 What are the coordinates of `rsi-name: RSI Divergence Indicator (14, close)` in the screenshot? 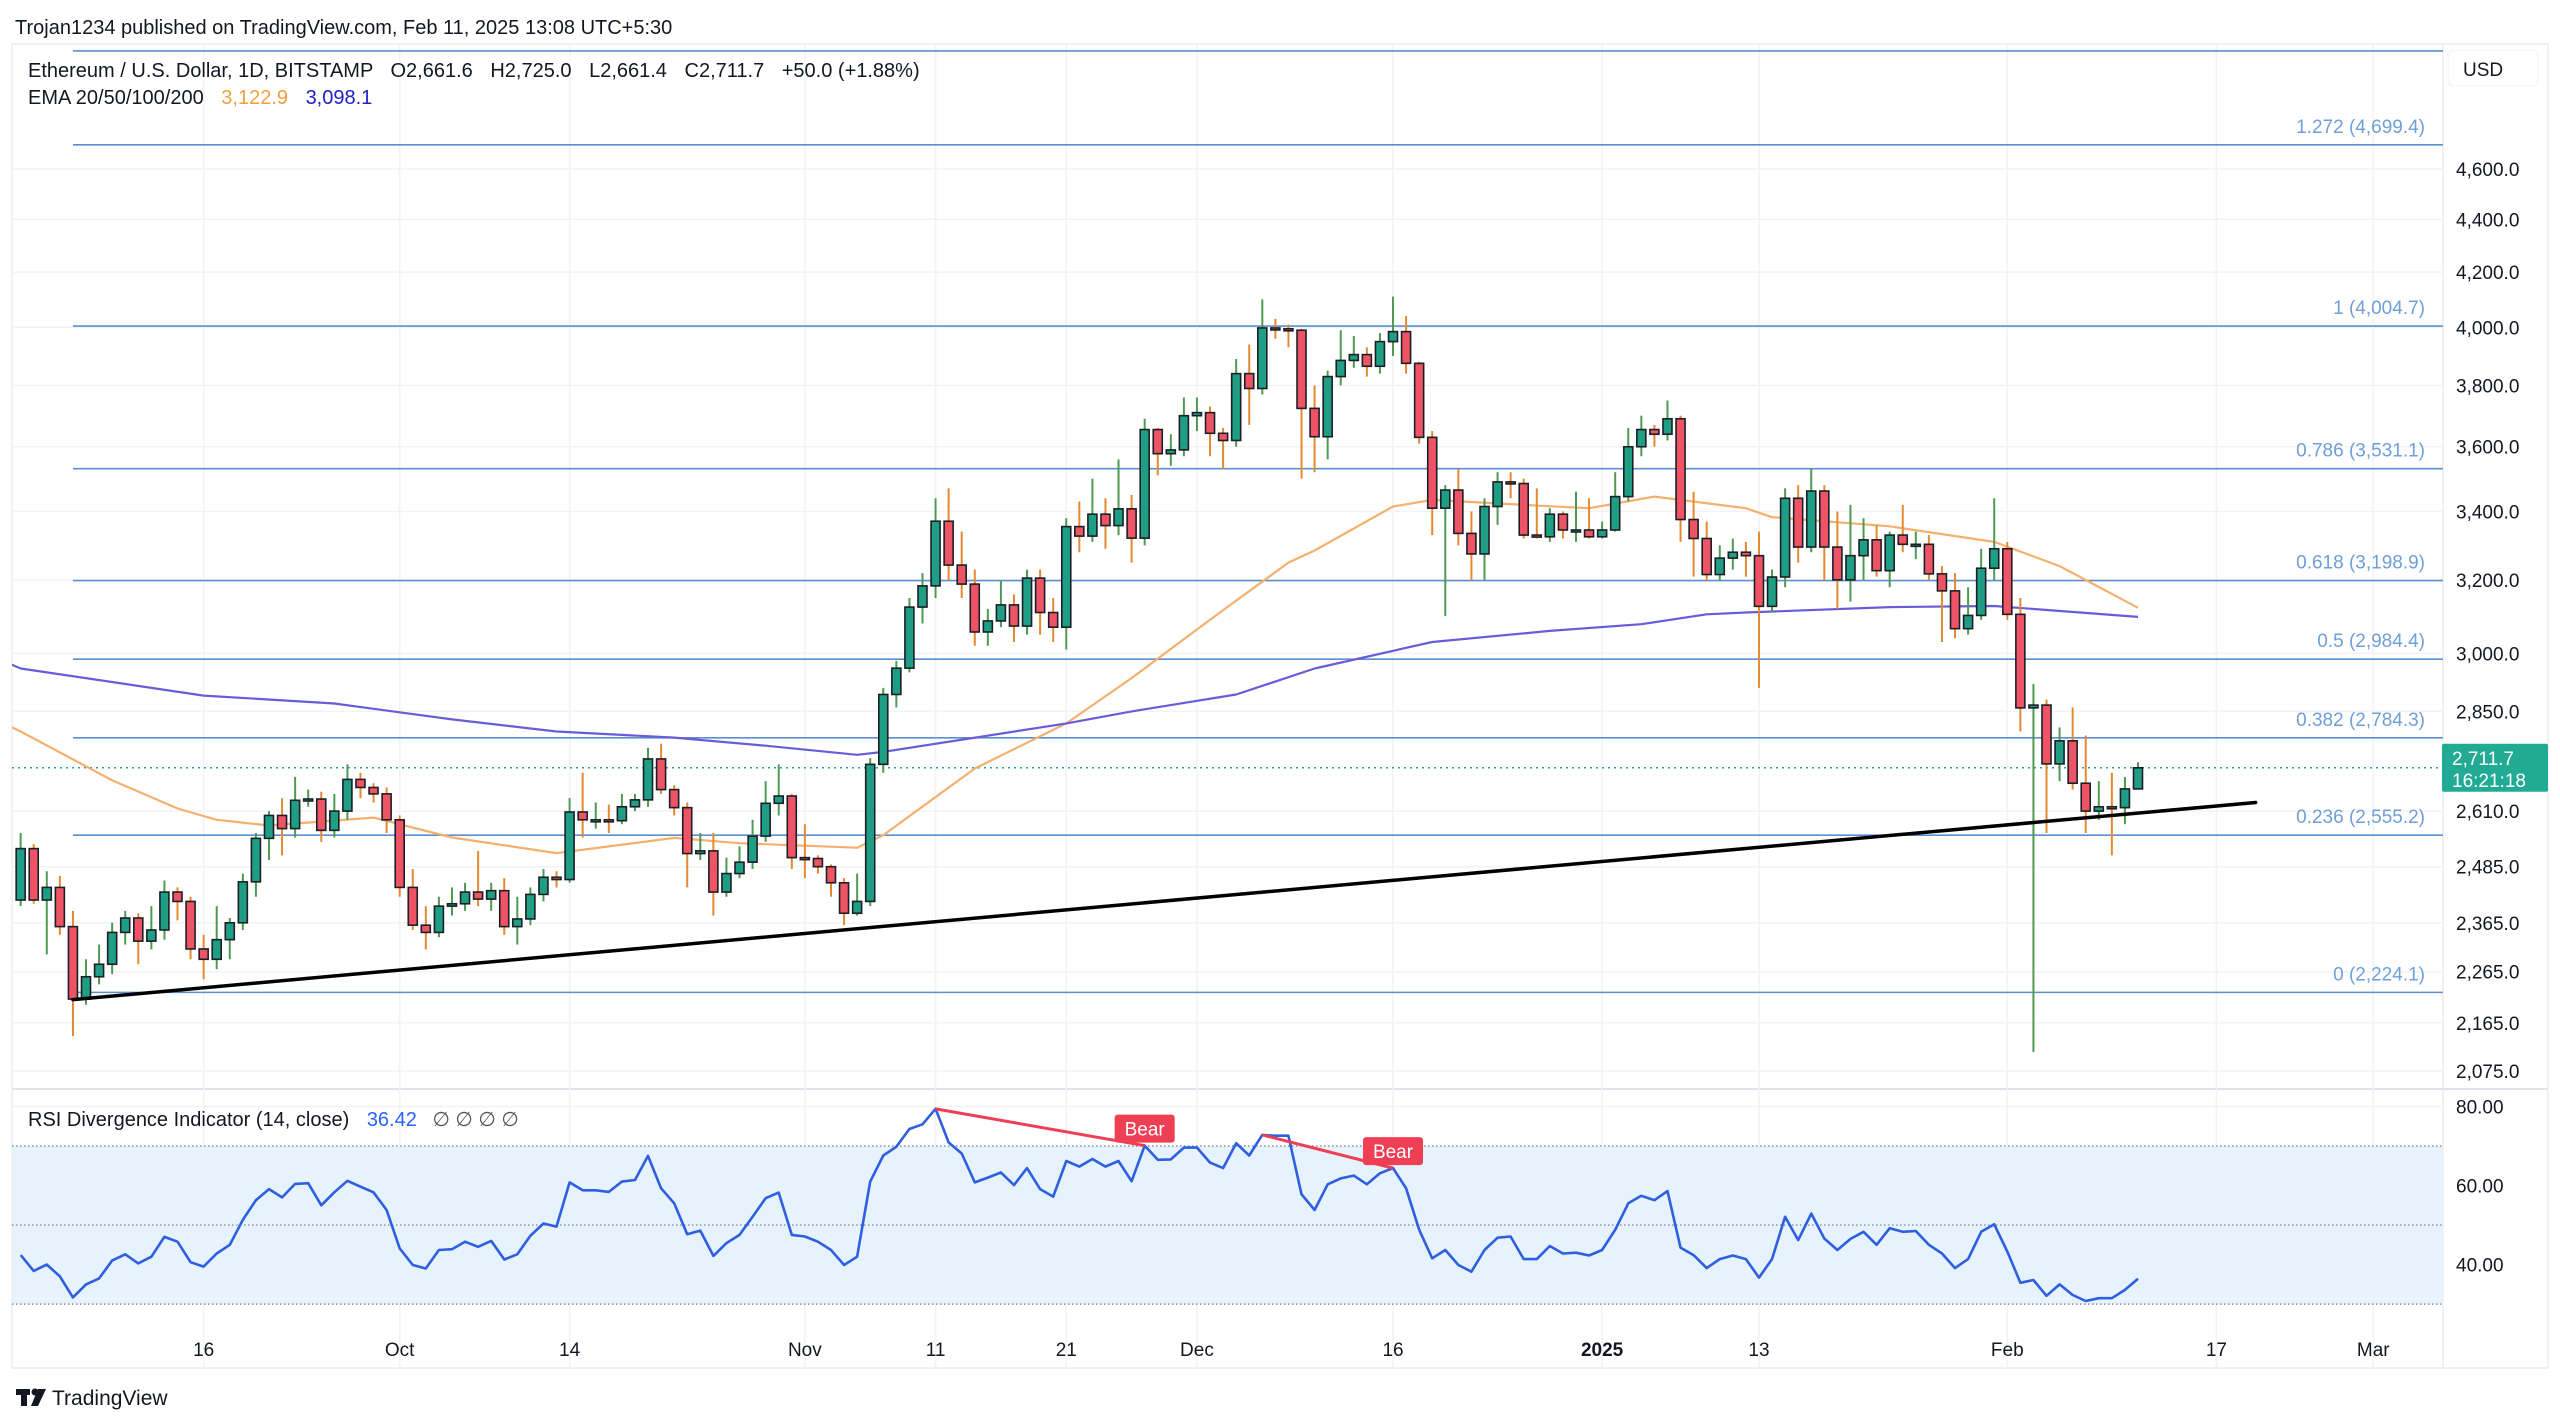 It's located at (188, 1120).